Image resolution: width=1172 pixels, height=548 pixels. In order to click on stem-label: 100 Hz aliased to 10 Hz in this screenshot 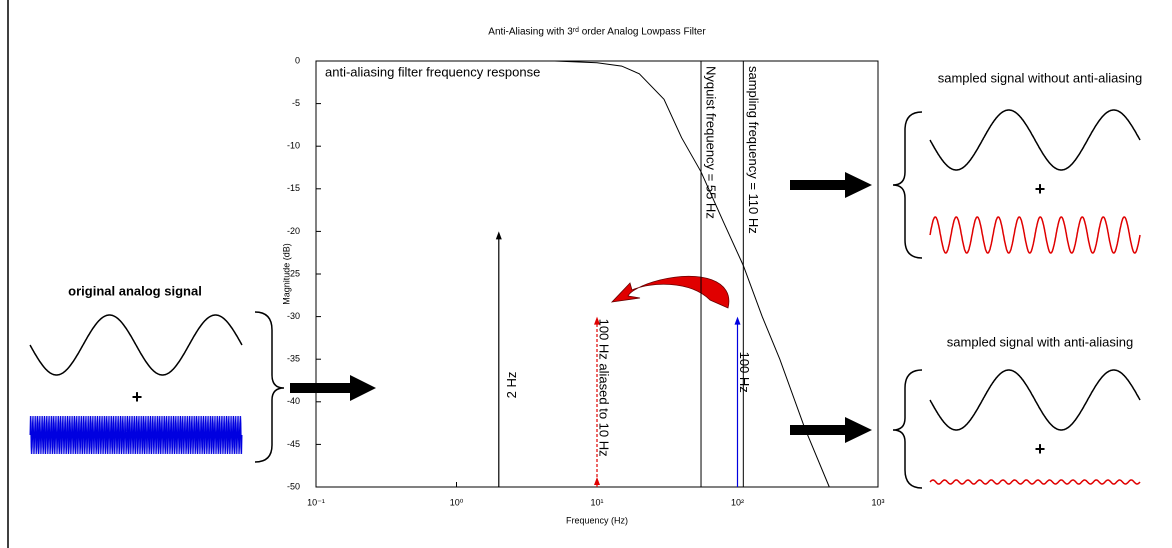, I will do `click(604, 388)`.